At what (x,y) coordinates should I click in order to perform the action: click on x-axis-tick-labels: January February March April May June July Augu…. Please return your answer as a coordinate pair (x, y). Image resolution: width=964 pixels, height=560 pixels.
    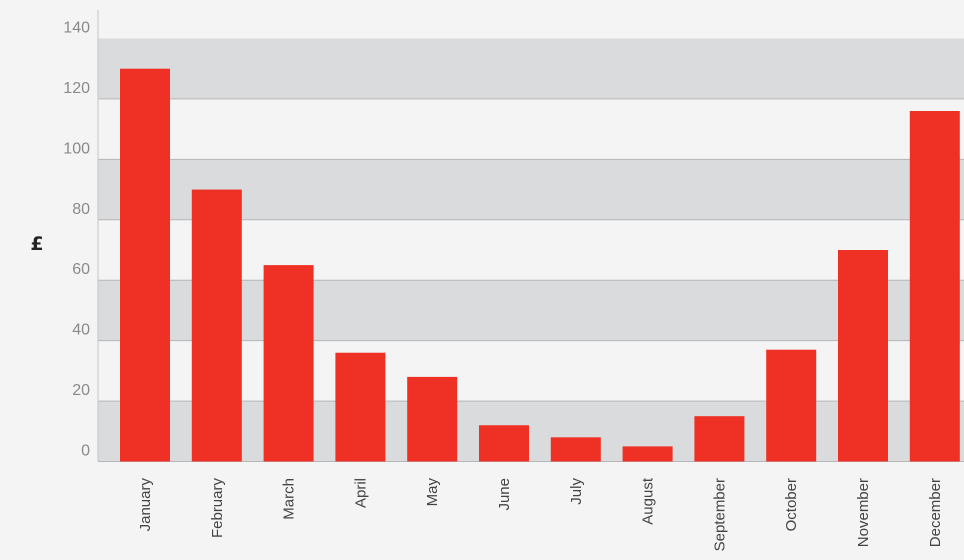
    Looking at the image, I should click on (540, 514).